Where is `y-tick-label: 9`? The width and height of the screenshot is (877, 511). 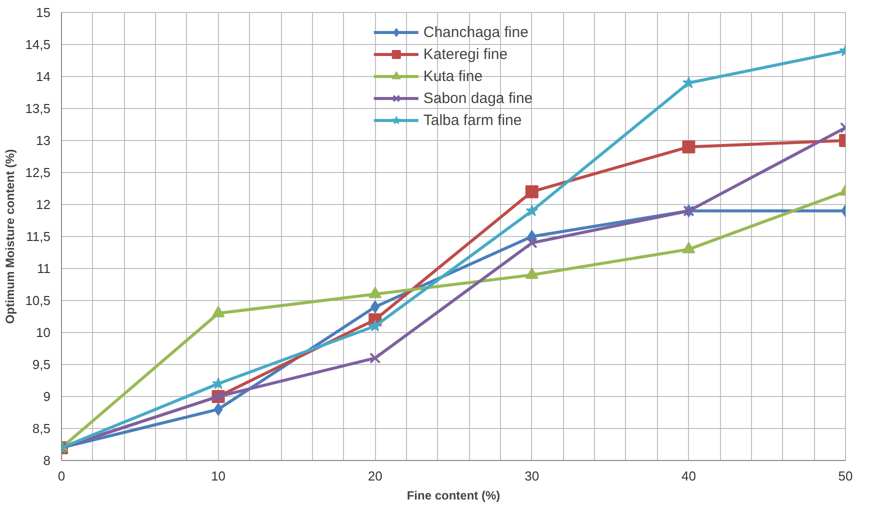 y-tick-label: 9 is located at coordinates (47, 396).